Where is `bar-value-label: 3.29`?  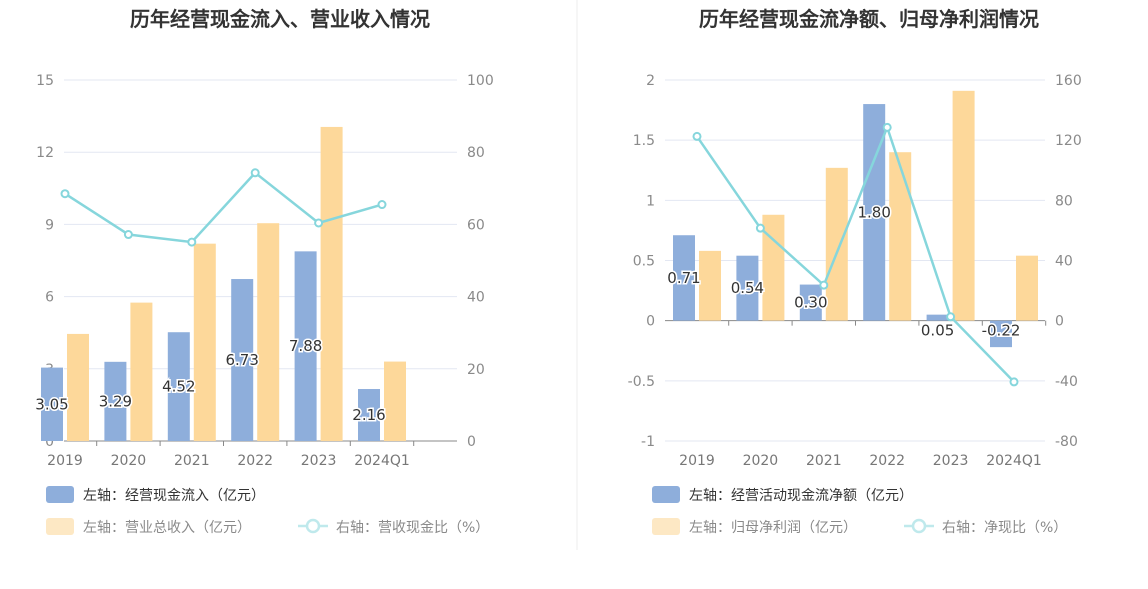 bar-value-label: 3.29 is located at coordinates (115, 401).